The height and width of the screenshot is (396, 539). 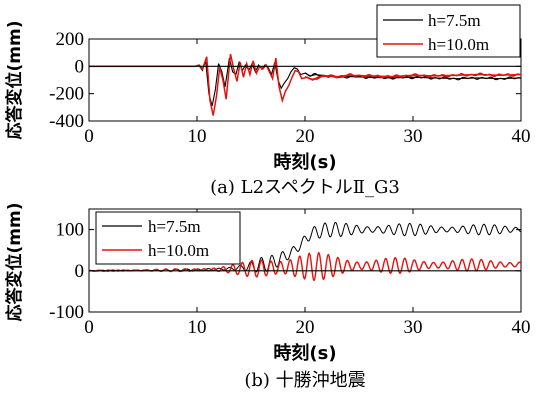 I want to click on panel-b-ytick-label: 100, so click(x=70, y=230).